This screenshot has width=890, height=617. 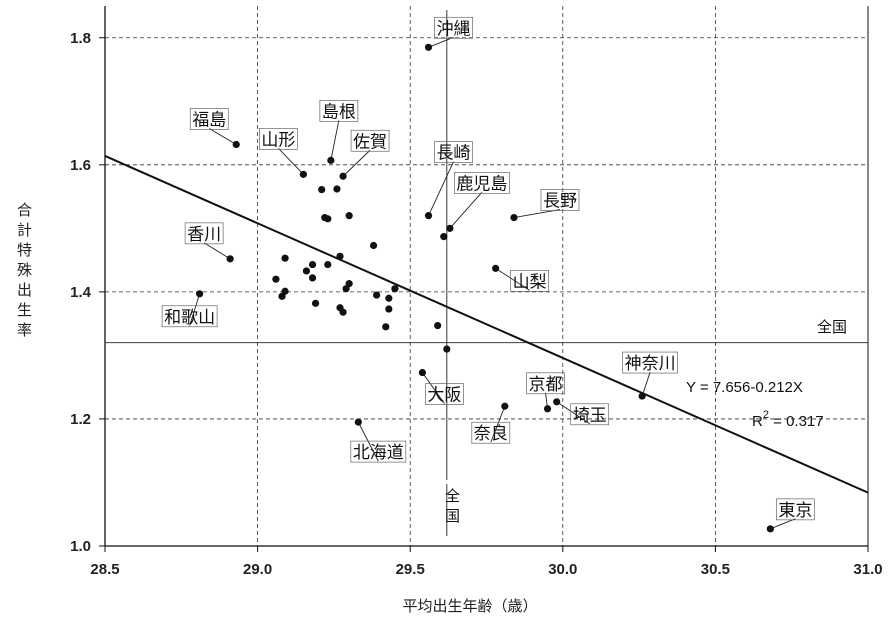 What do you see at coordinates (80, 165) in the screenshot?
I see `y-tick-label: 1.6` at bounding box center [80, 165].